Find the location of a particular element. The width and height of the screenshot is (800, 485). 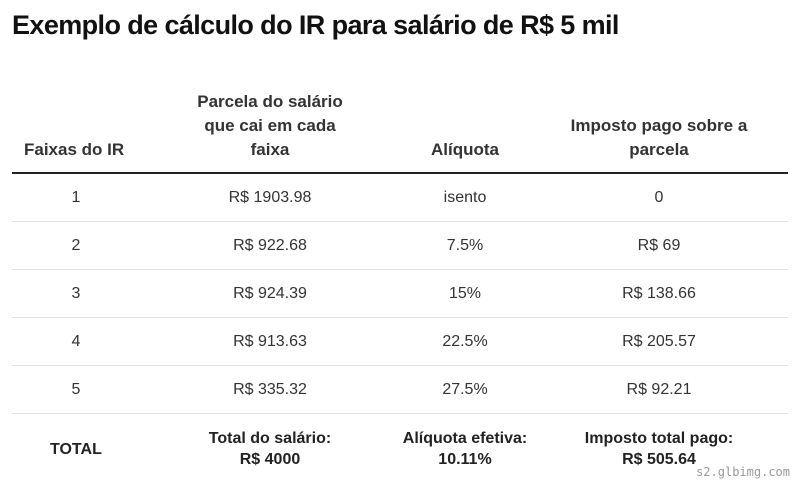

cell-aliquota: isento is located at coordinates (465, 197).